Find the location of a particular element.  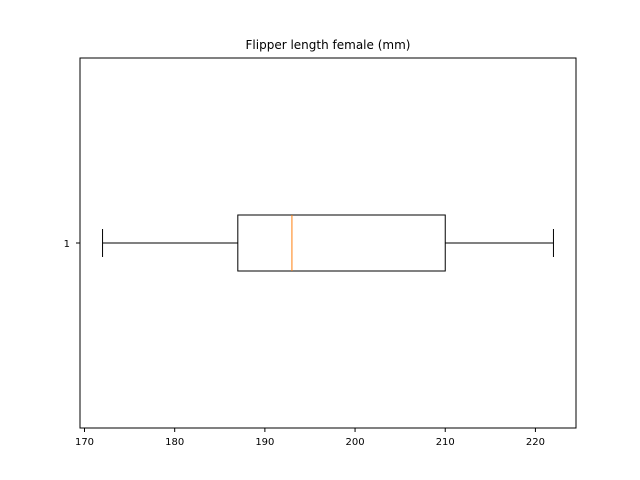

x-tick-label: 170 is located at coordinates (84, 442).